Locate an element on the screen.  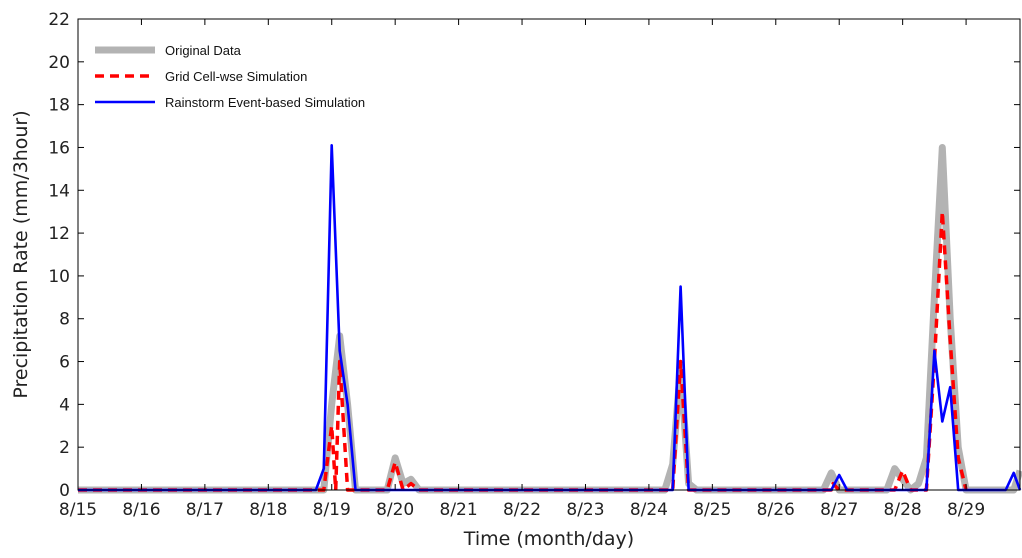
x-tick-label: 8/17 is located at coordinates (205, 510).